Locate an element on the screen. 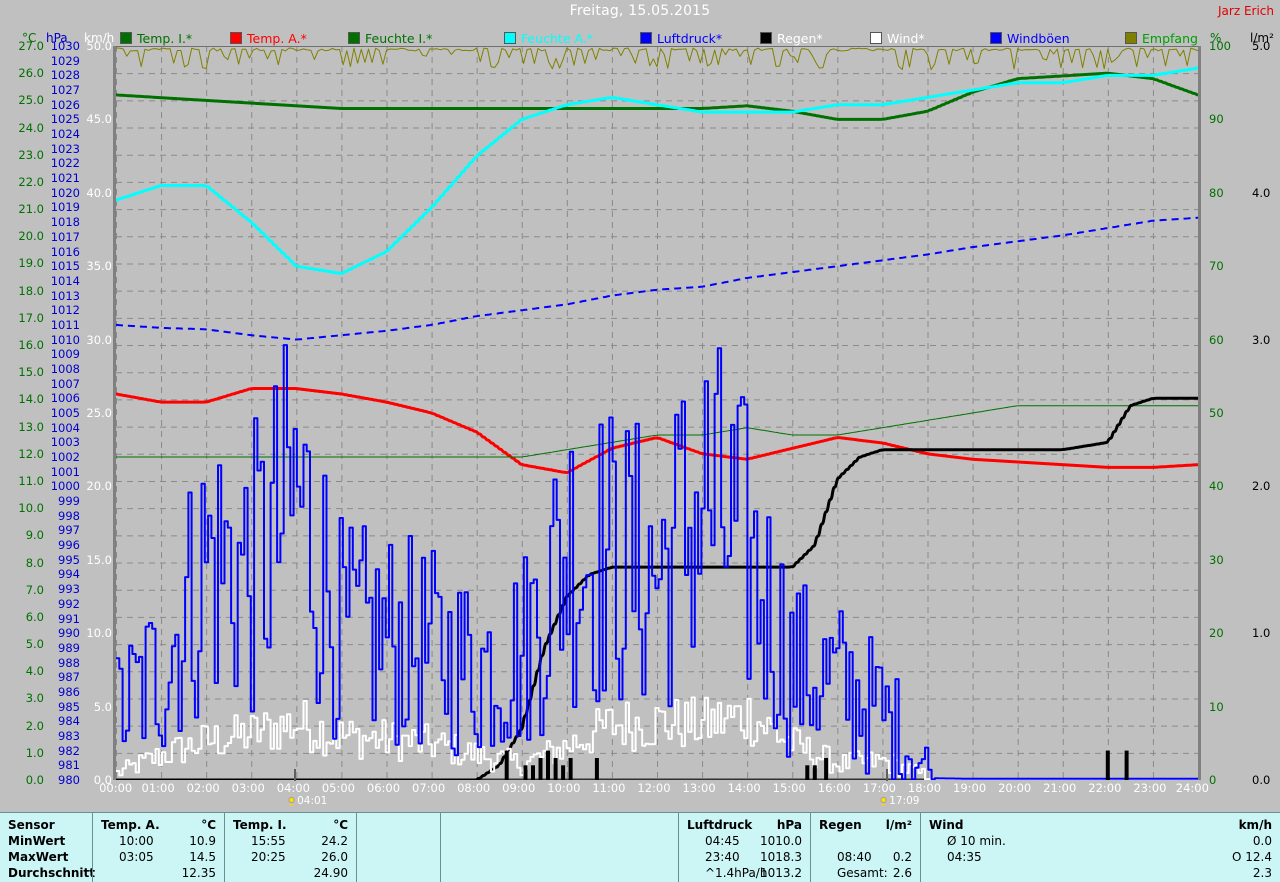  axis-tick-label: 992 is located at coordinates (69, 603).